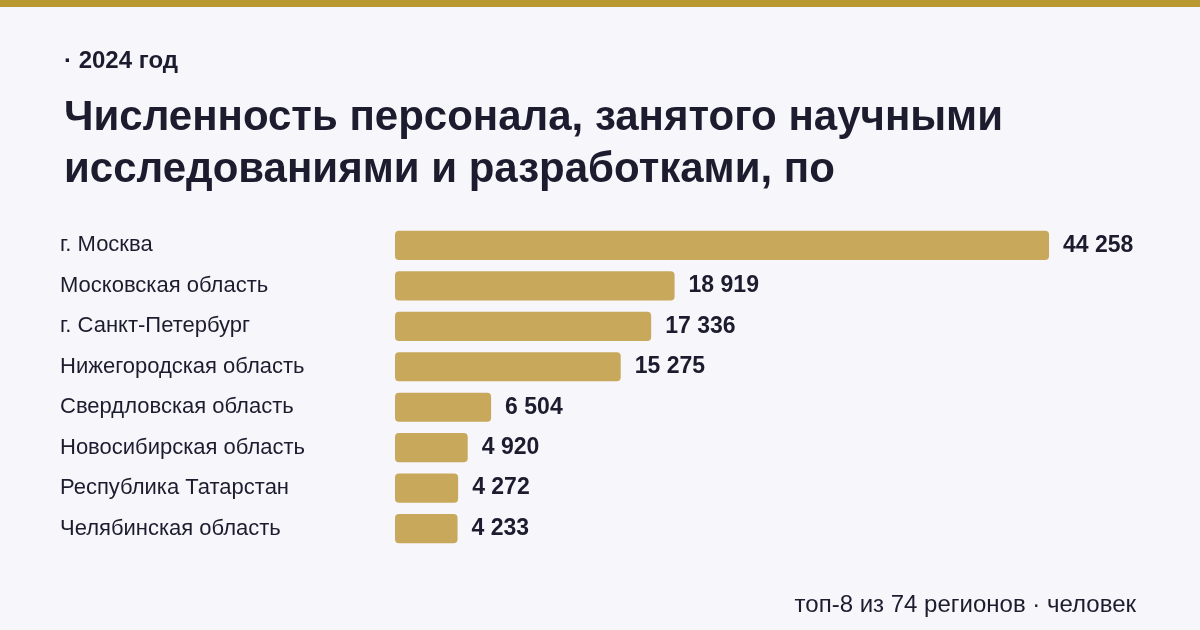  I want to click on data-label: 18 919, so click(723, 284).